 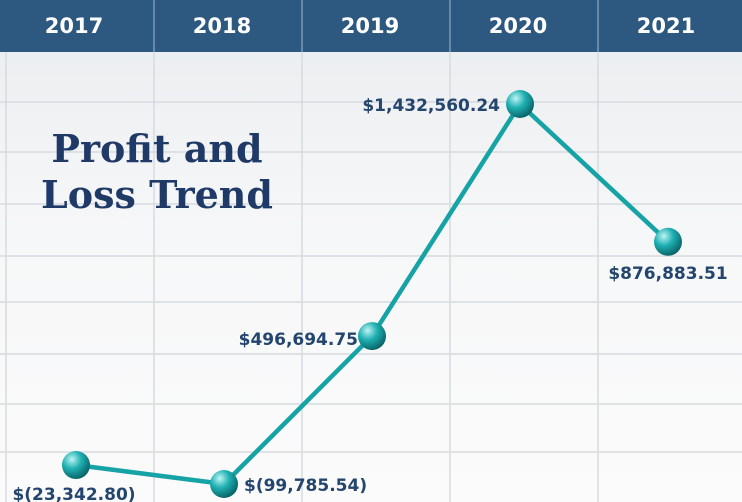 I want to click on value-label: $496,694.75, so click(x=298, y=340).